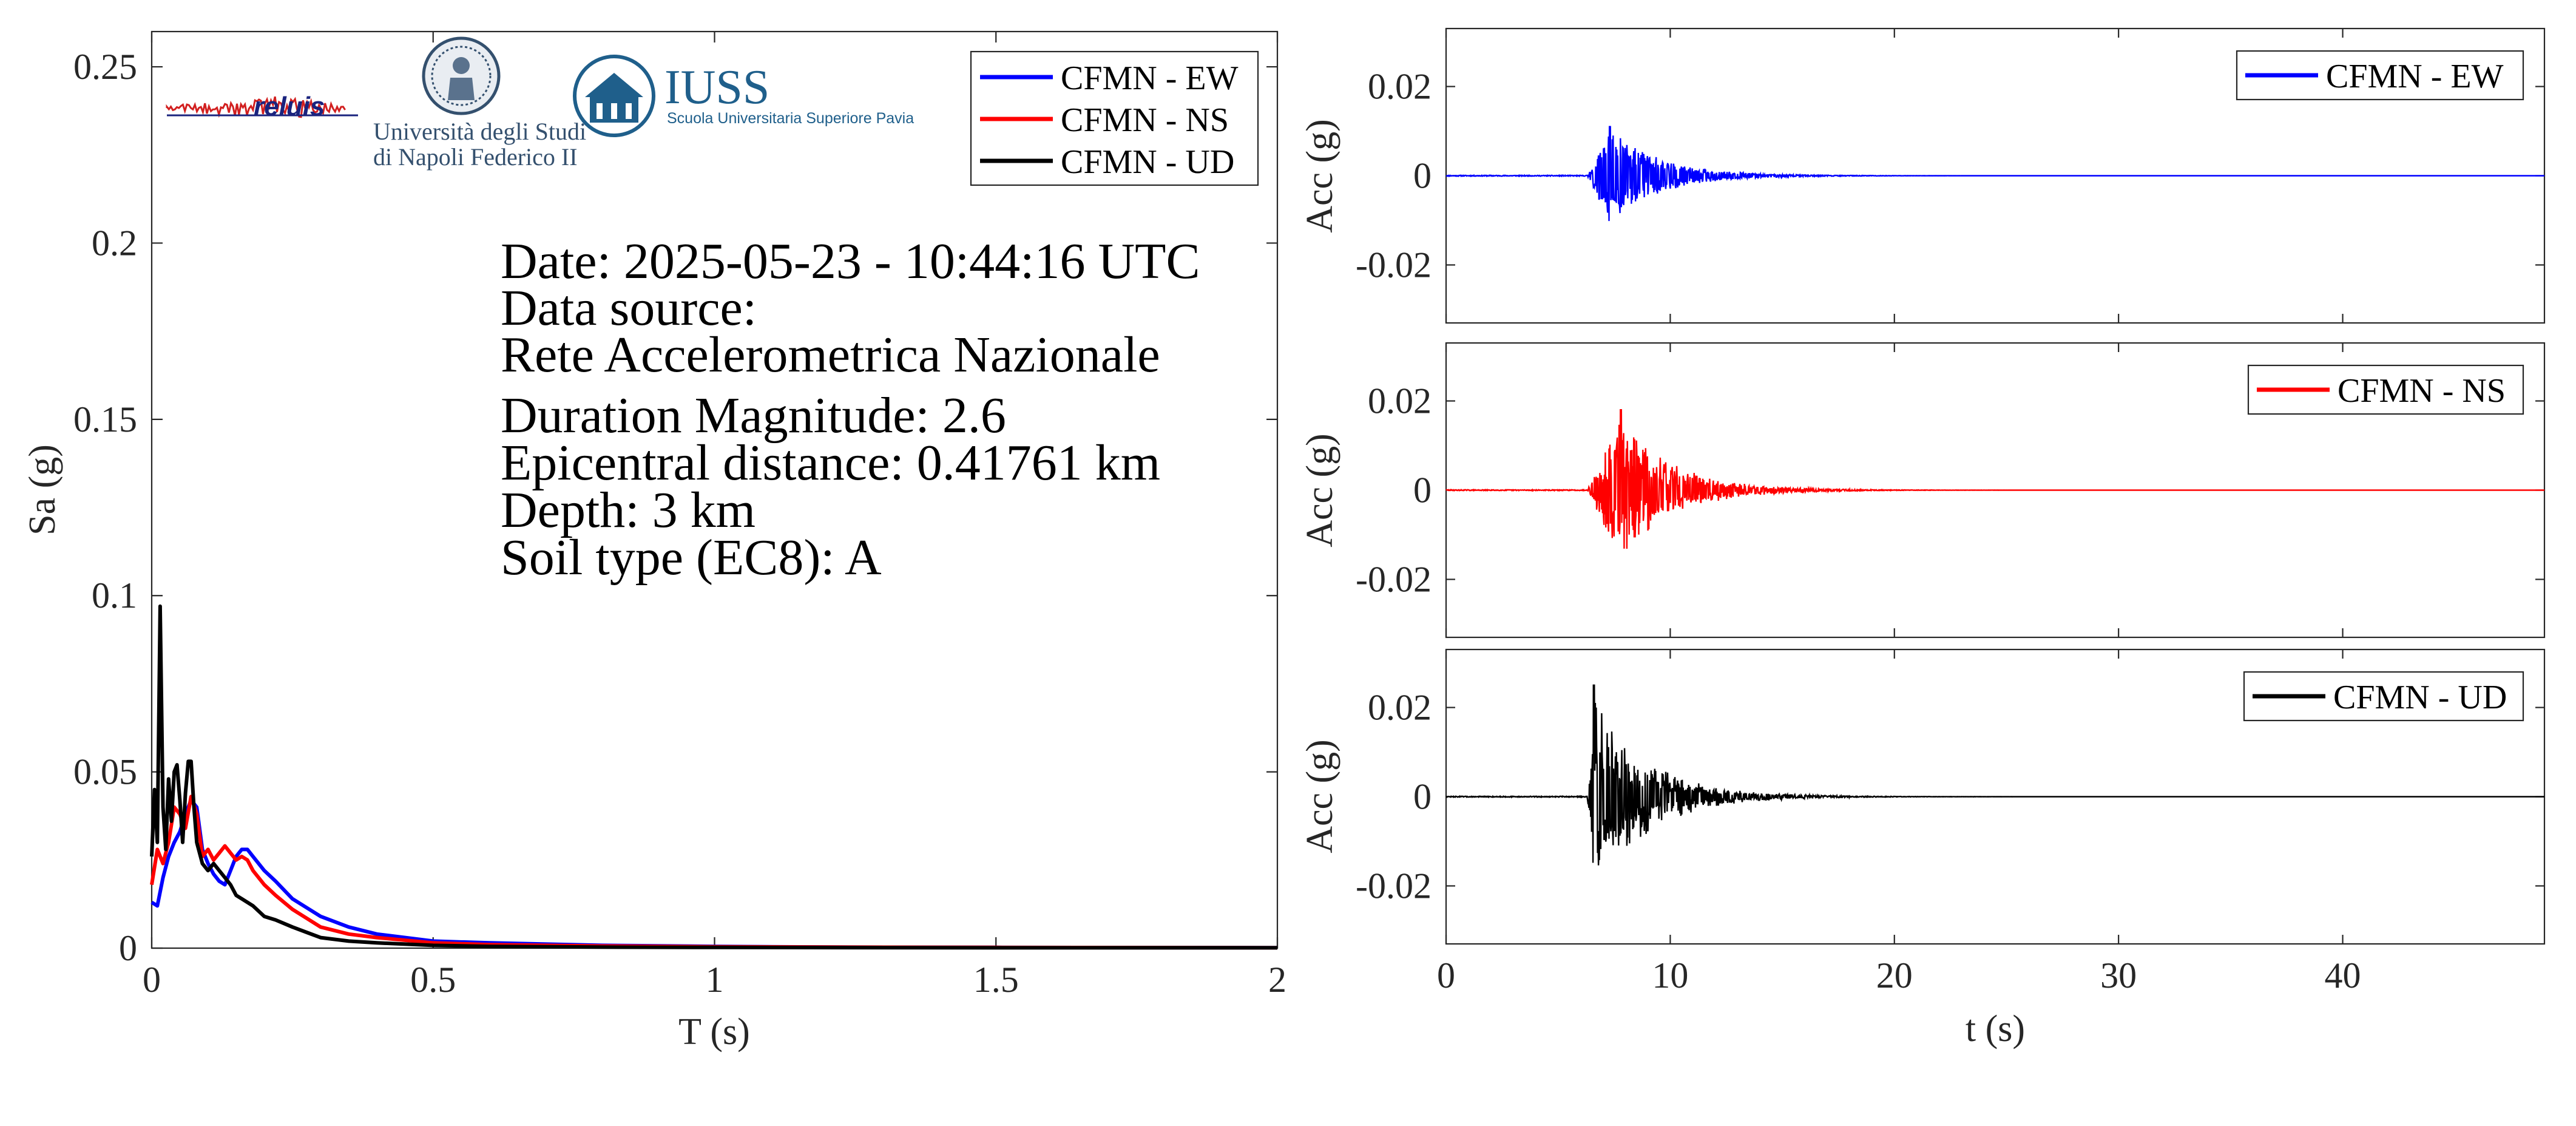  I want to click on spectrum-x-axis-title: T (s), so click(714, 1032).